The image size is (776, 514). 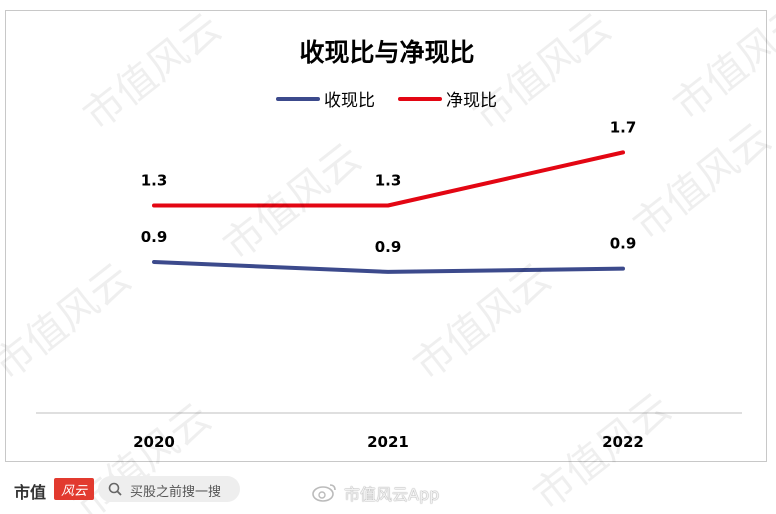 I want to click on data-label-1-0: 1.3, so click(x=154, y=181).